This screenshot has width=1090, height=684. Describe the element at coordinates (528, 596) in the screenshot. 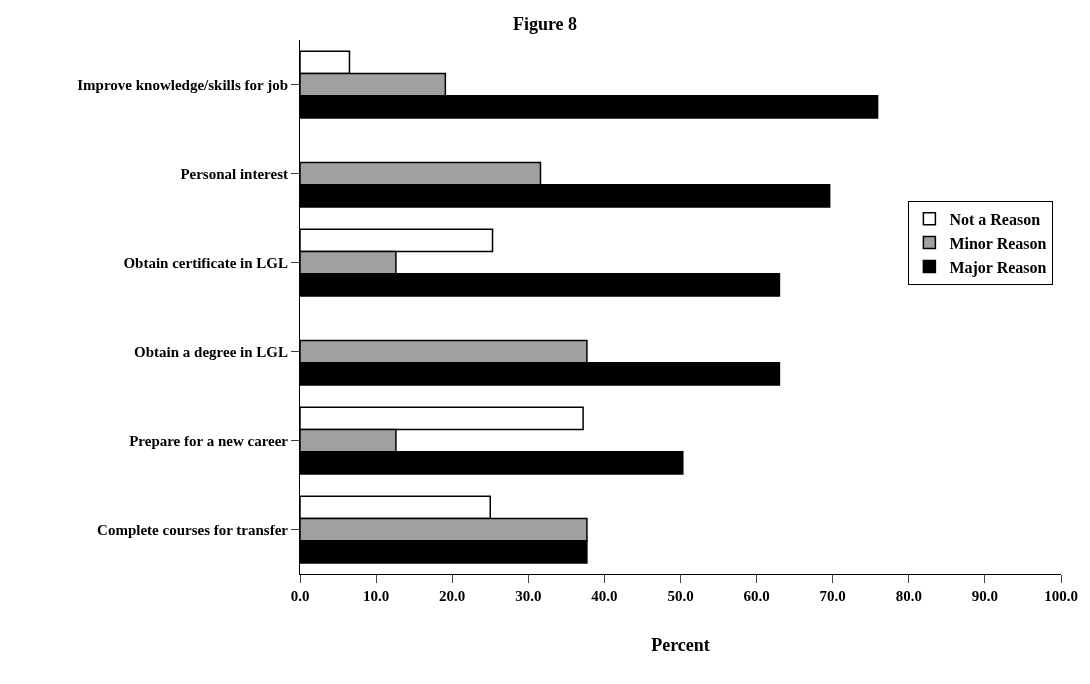

I see `x-tick-label: 30.0` at that location.